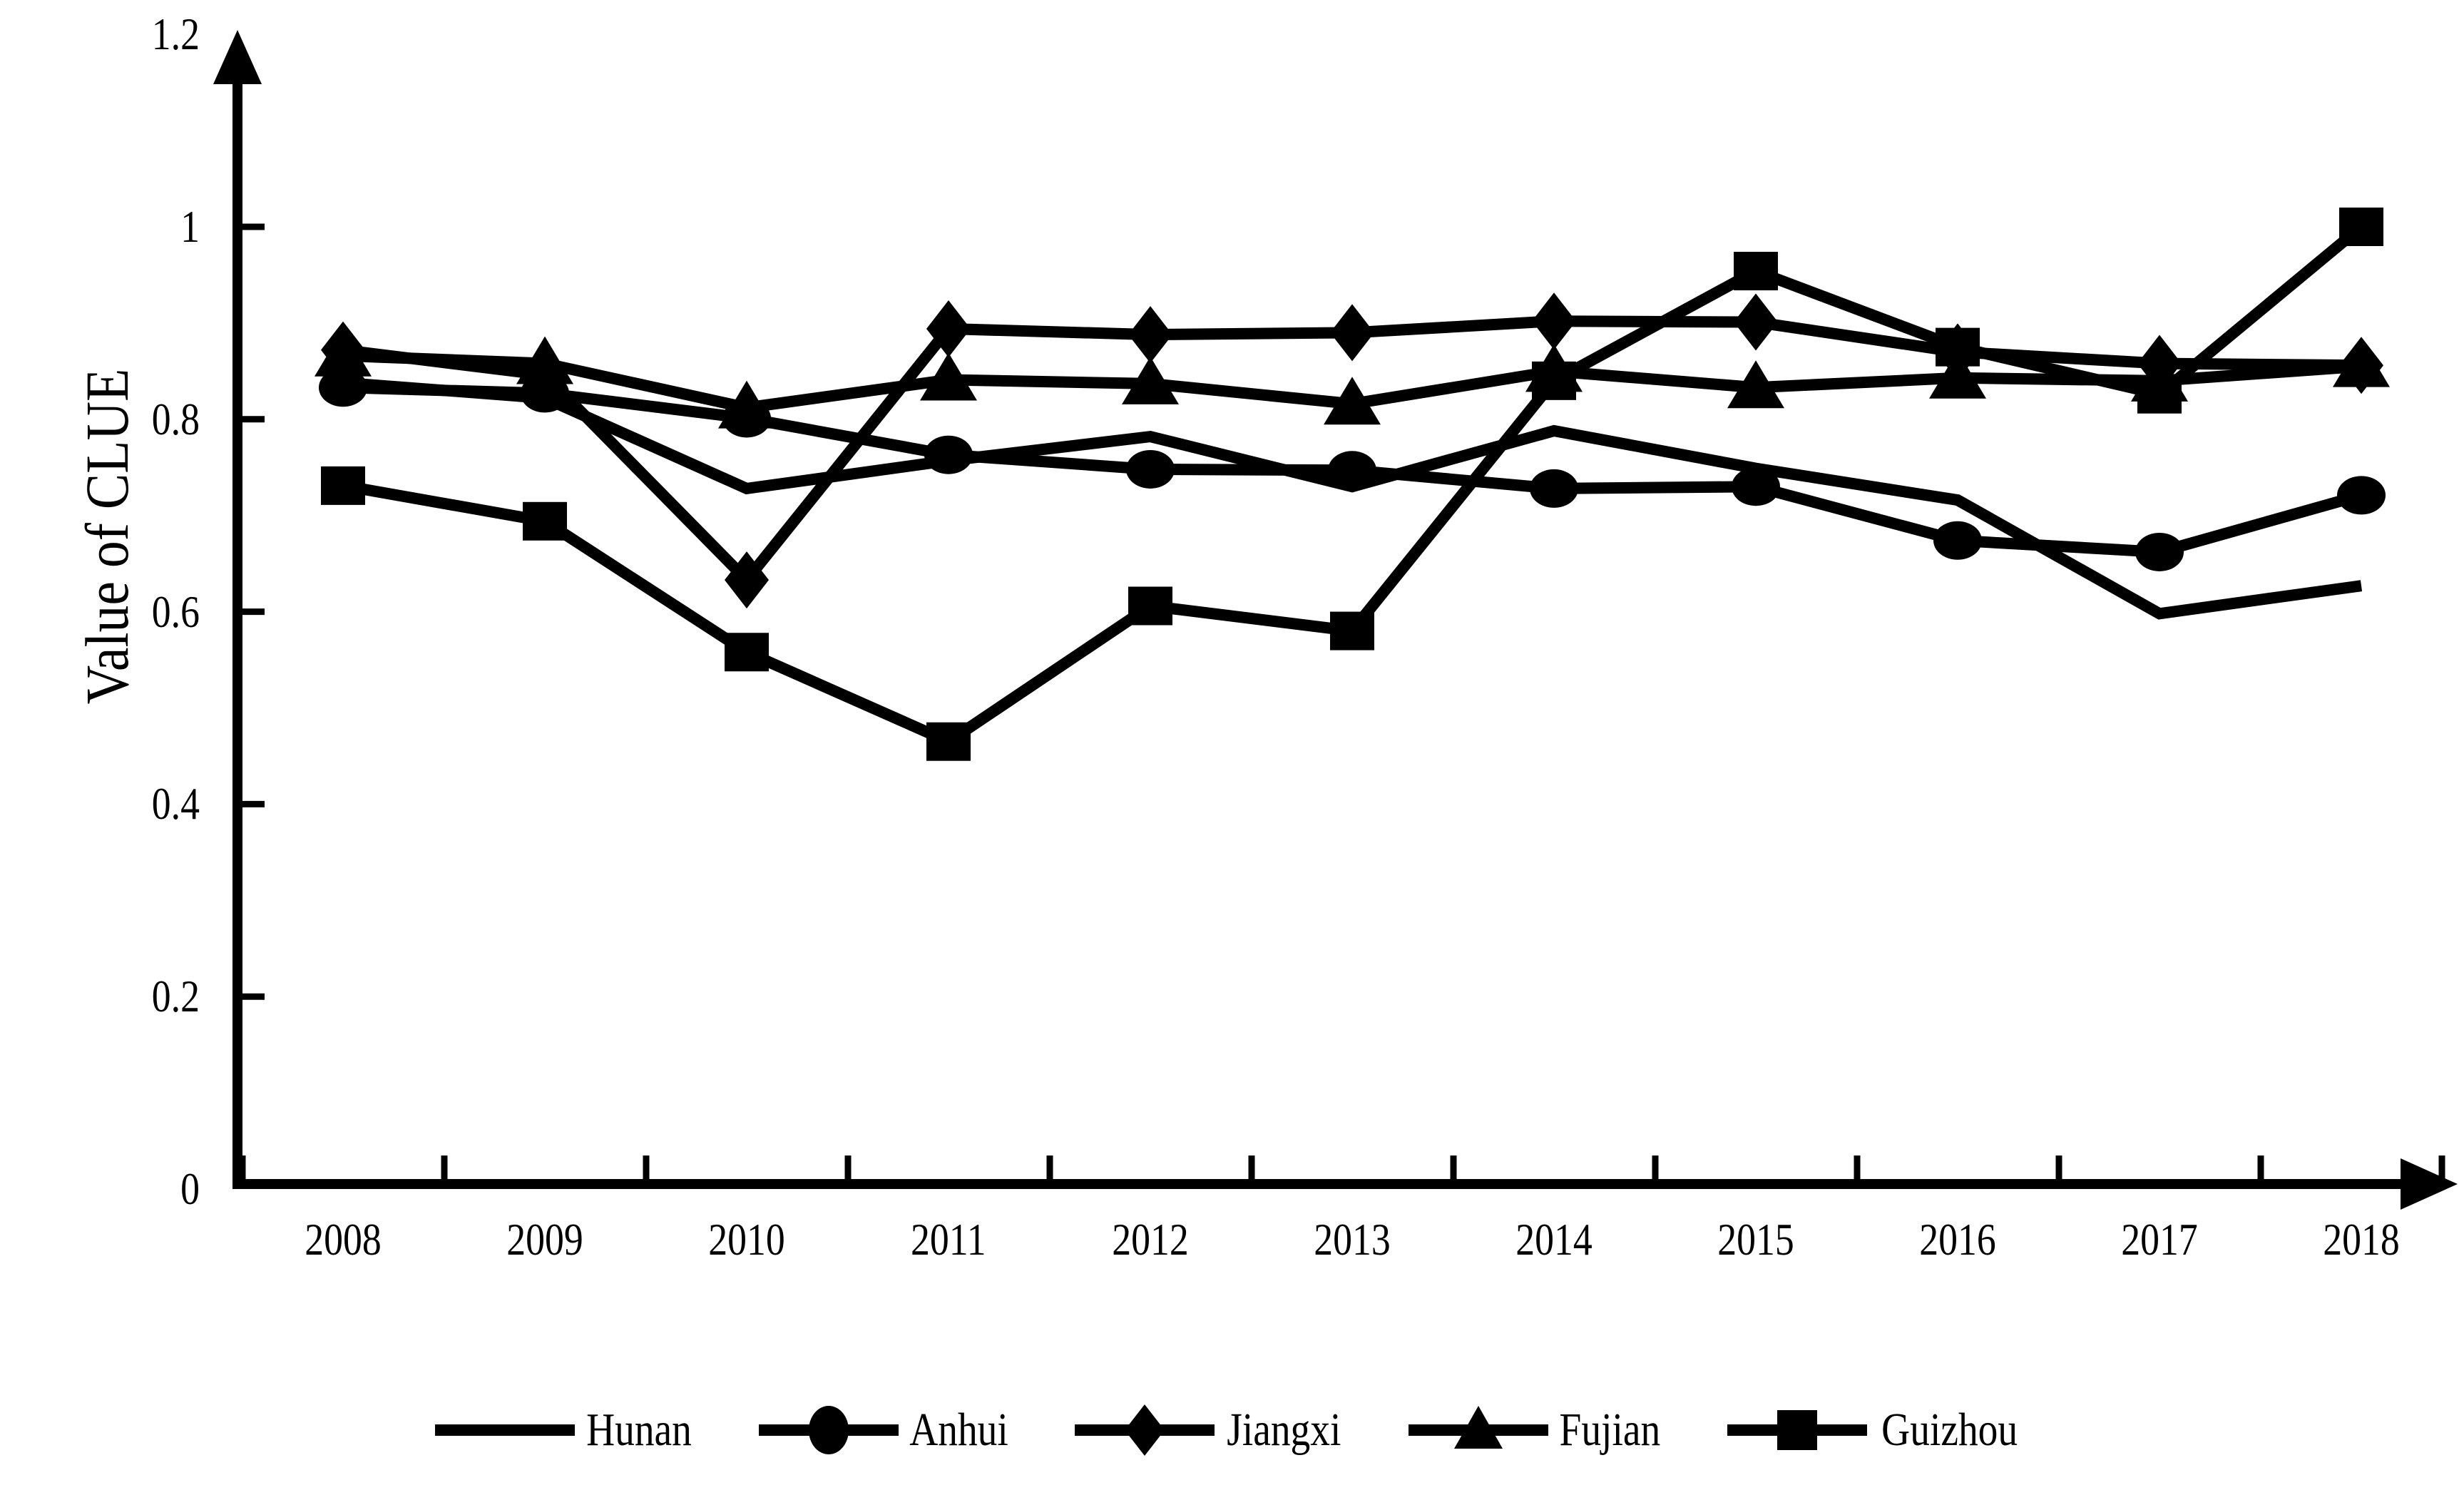 This screenshot has width=2464, height=1505. Describe the element at coordinates (1150, 1239) in the screenshot. I see `x-tick-label: 2012` at that location.